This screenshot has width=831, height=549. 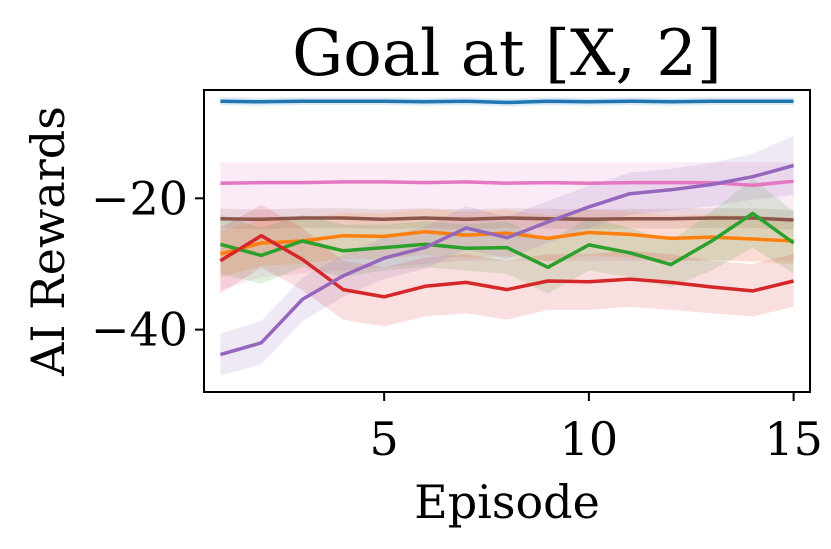 I want to click on y-axis-ticks: −20 −40, so click(x=147, y=264).